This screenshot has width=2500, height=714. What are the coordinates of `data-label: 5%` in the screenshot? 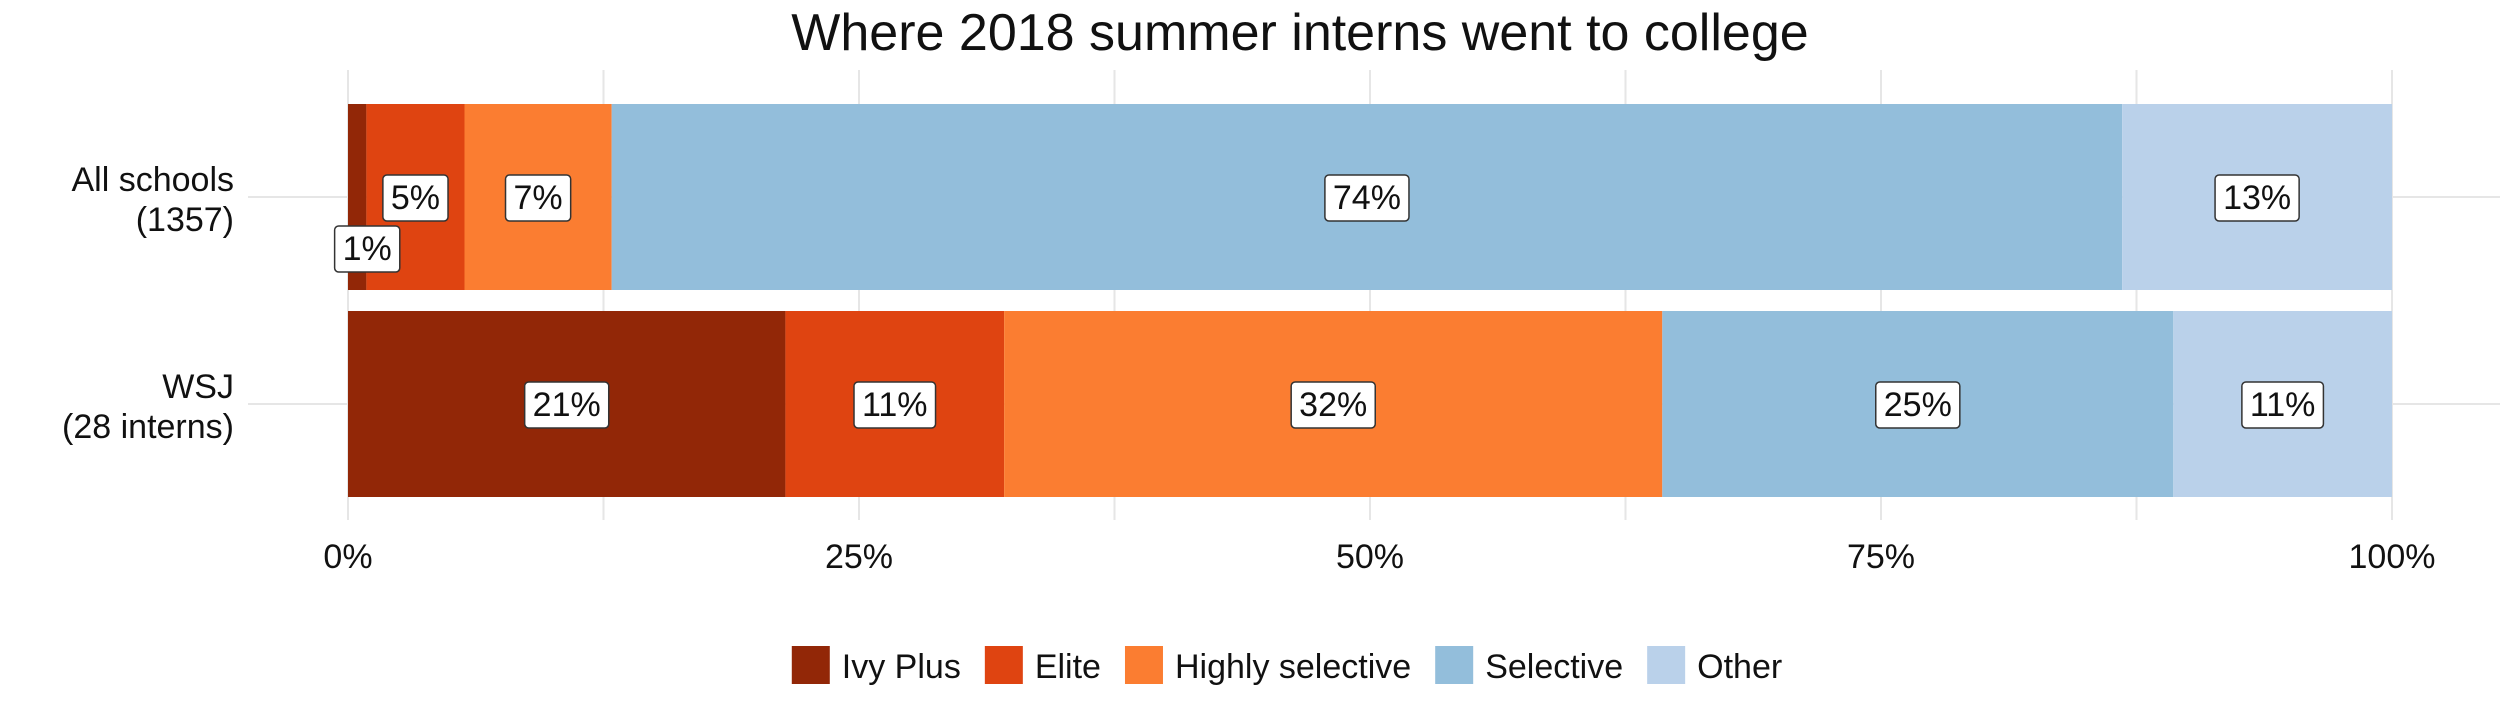 It's located at (415, 198).